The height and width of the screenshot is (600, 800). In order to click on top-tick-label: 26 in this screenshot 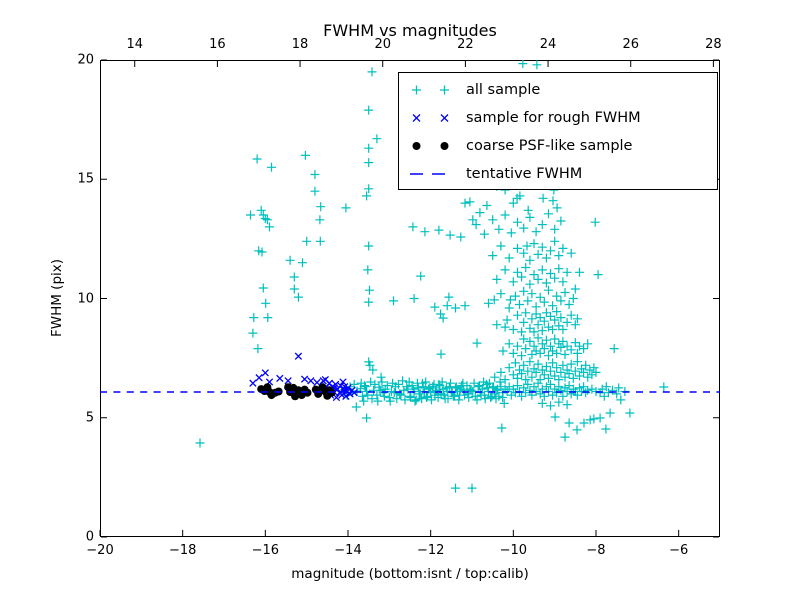, I will do `click(630, 44)`.